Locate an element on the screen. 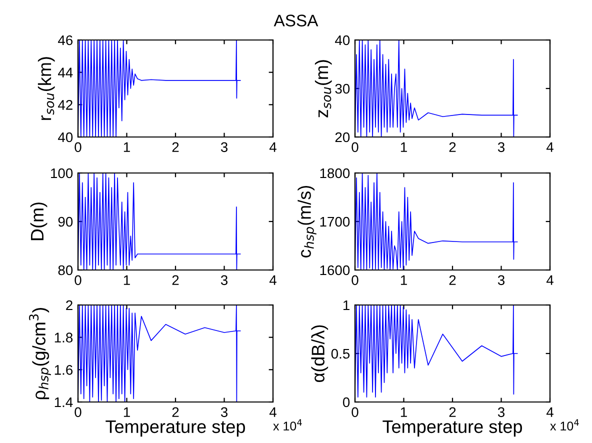 Image resolution: width=592 pixels, height=443 pixels. y-tick-label: 0 is located at coordinates (346, 402).